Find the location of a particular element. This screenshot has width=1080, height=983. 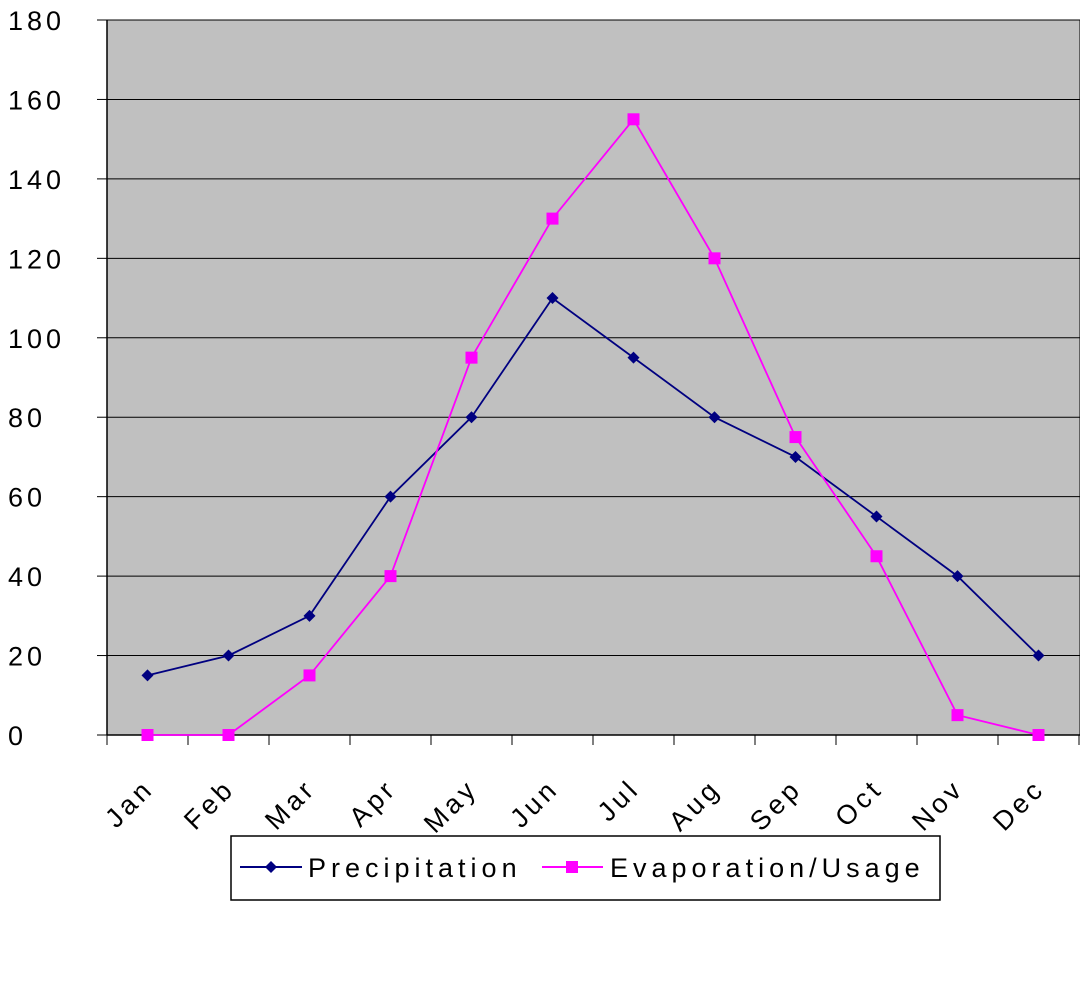

y-tick-label: 120 is located at coordinates (36, 259).